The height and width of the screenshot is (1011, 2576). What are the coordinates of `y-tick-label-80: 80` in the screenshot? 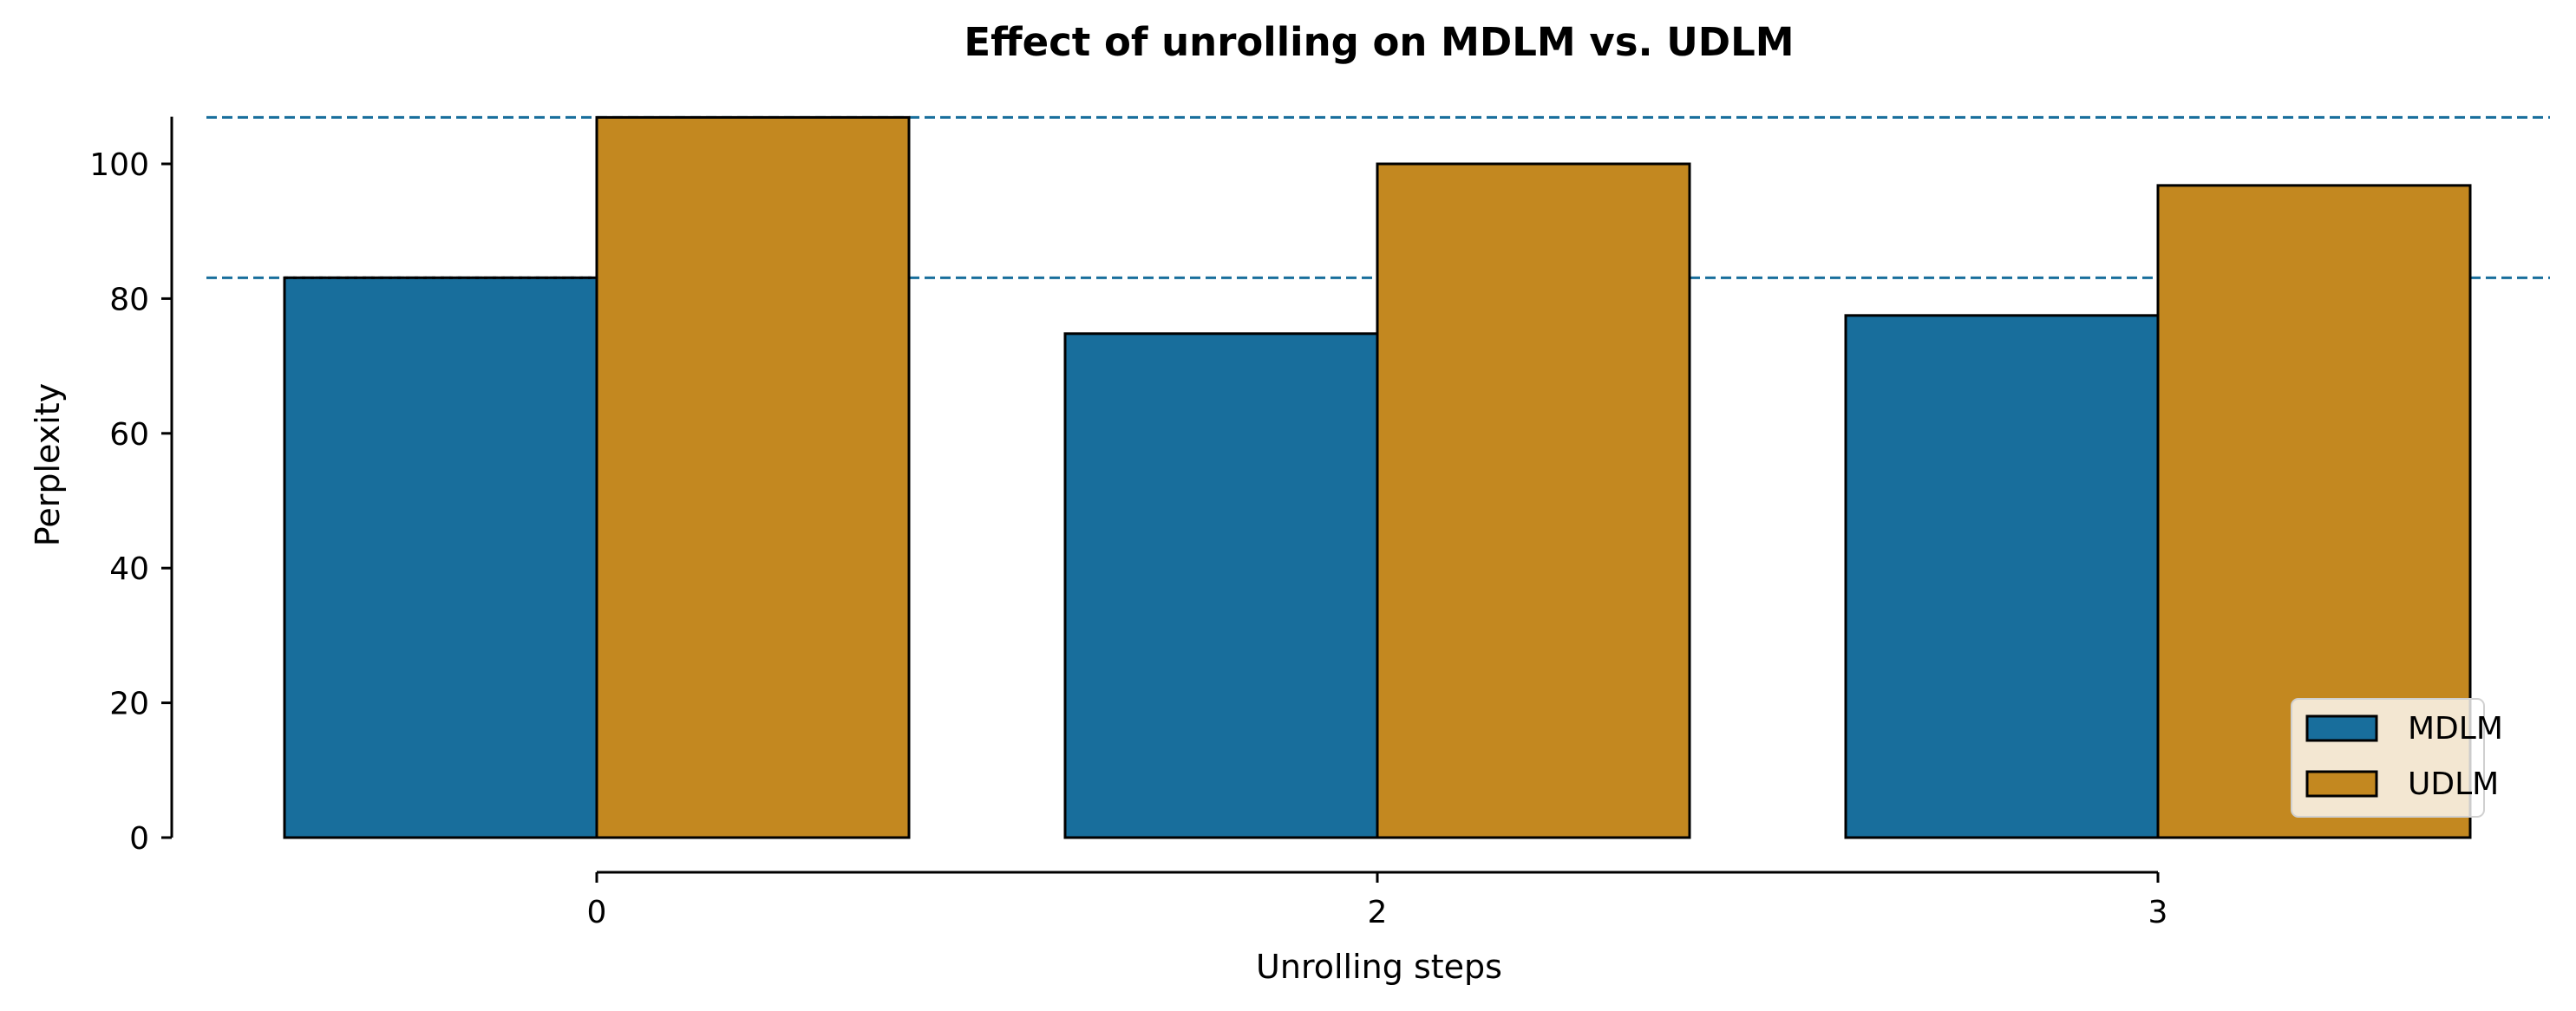 It's located at (129, 299).